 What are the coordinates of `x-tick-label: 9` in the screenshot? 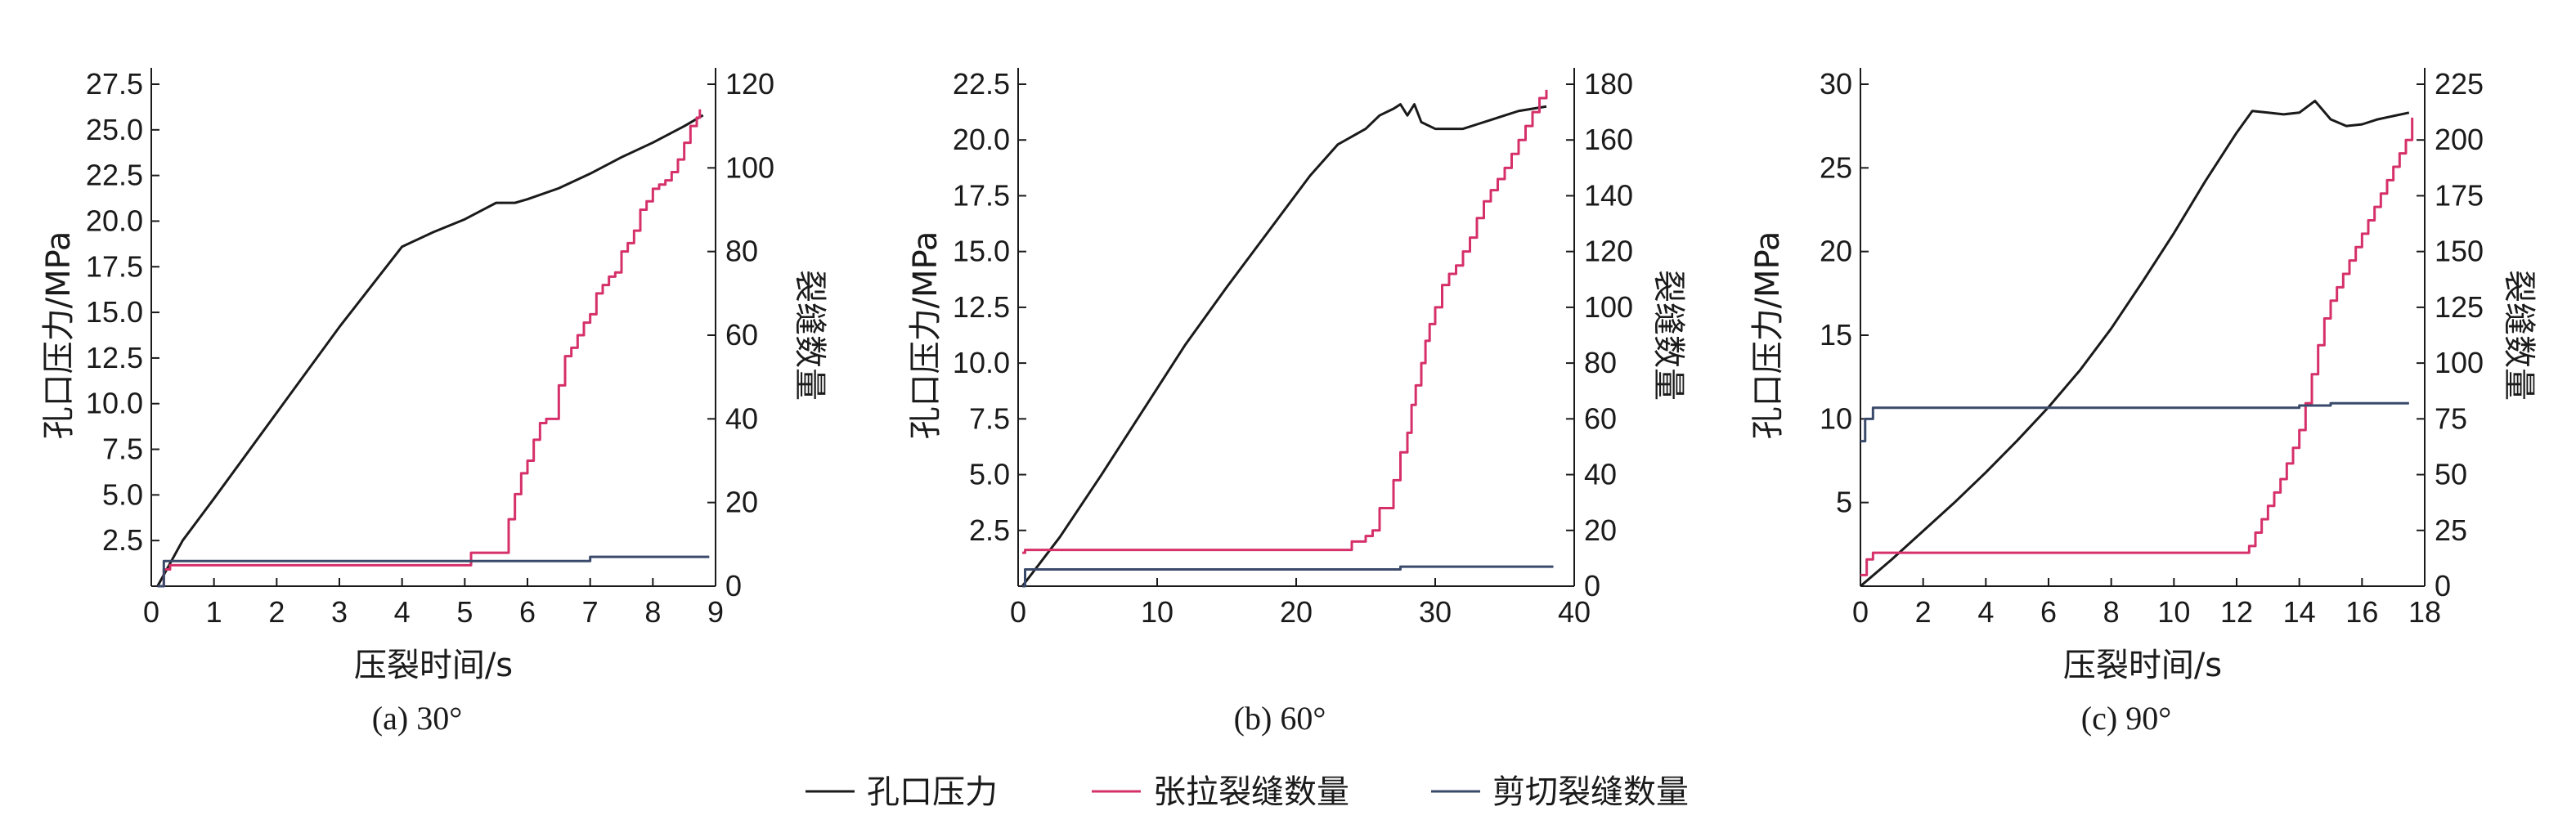 It's located at (715, 612).